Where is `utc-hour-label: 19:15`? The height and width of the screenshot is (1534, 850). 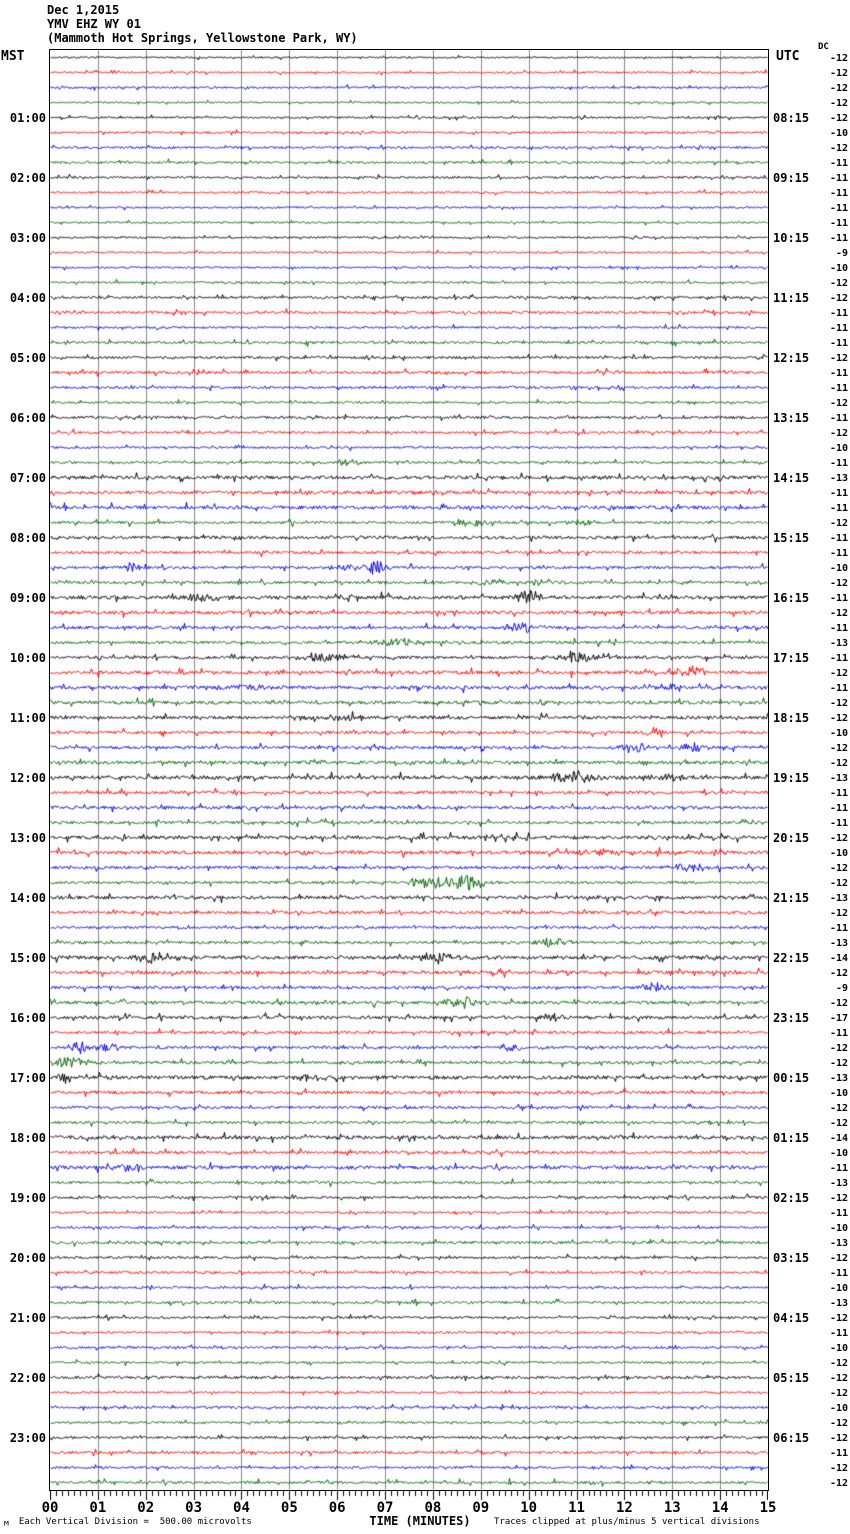 utc-hour-label: 19:15 is located at coordinates (791, 777).